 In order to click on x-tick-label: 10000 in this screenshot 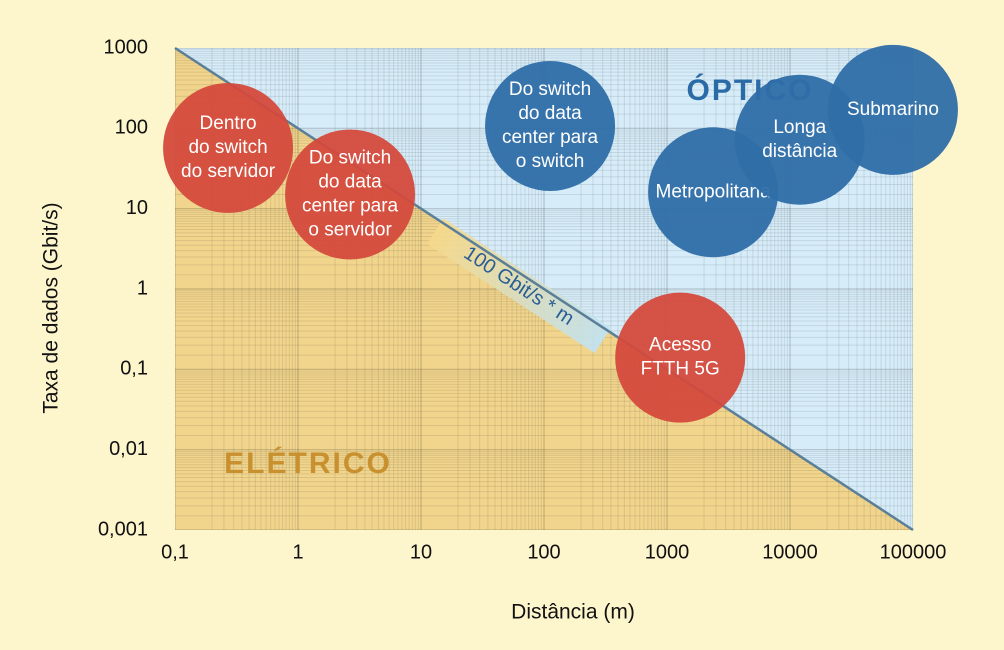, I will do `click(790, 552)`.